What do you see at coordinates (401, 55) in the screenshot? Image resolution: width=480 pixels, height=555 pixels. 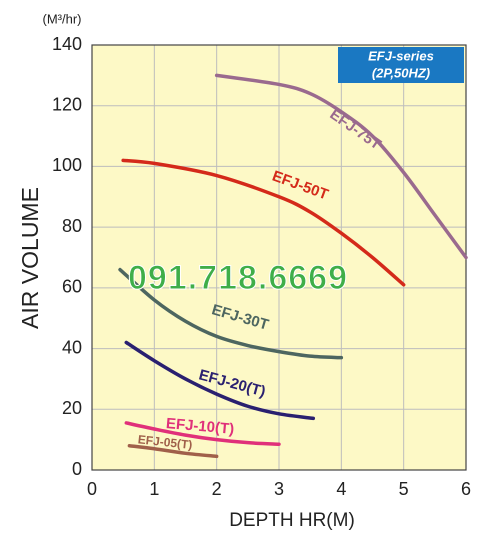 I see `series-label: EFJ-series` at bounding box center [401, 55].